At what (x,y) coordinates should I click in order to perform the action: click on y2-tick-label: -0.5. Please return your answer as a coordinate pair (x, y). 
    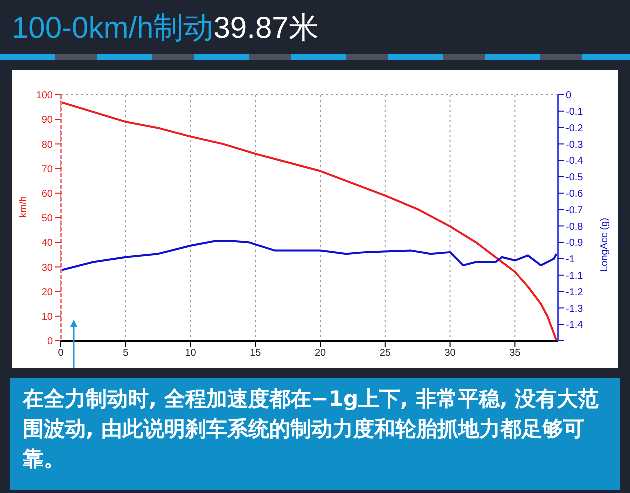
    Looking at the image, I should click on (575, 178).